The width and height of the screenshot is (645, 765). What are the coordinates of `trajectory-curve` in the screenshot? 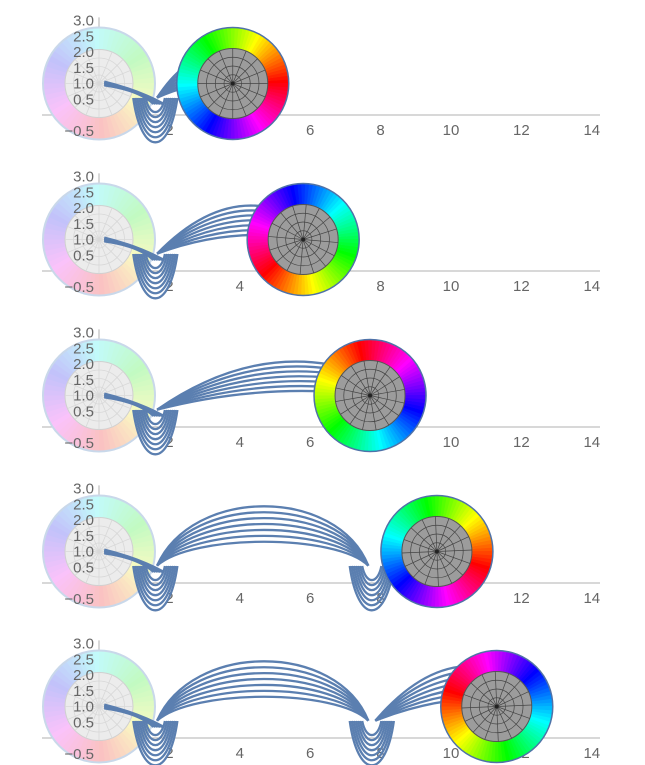 It's located at (263, 536).